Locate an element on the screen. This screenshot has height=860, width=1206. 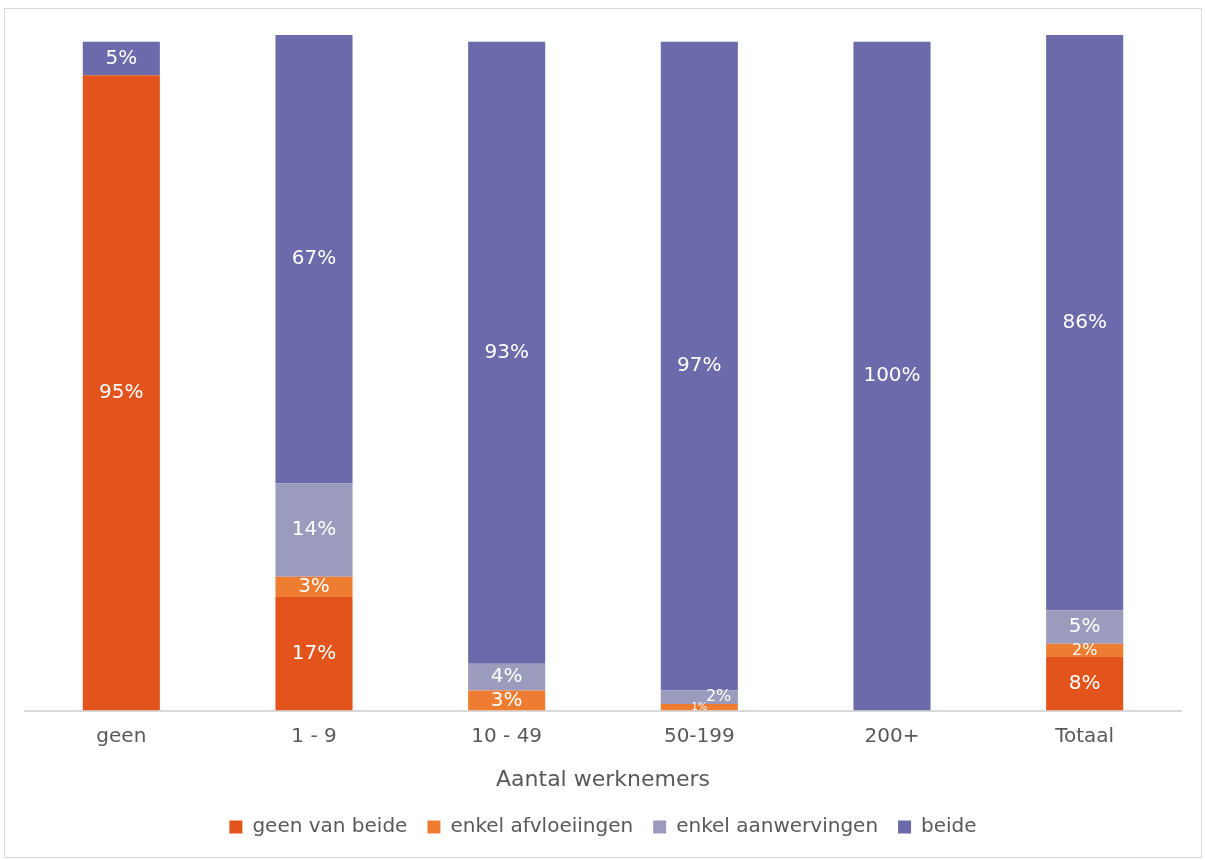
data-label: 86% is located at coordinates (1084, 320).